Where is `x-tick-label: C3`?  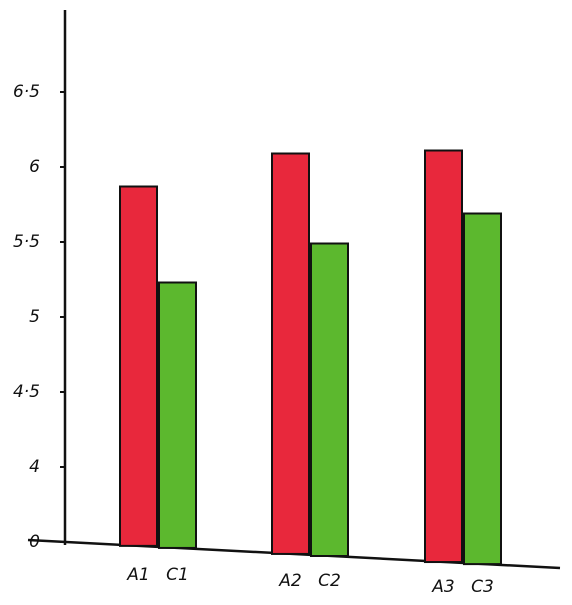 x-tick-label: C3 is located at coordinates (482, 587).